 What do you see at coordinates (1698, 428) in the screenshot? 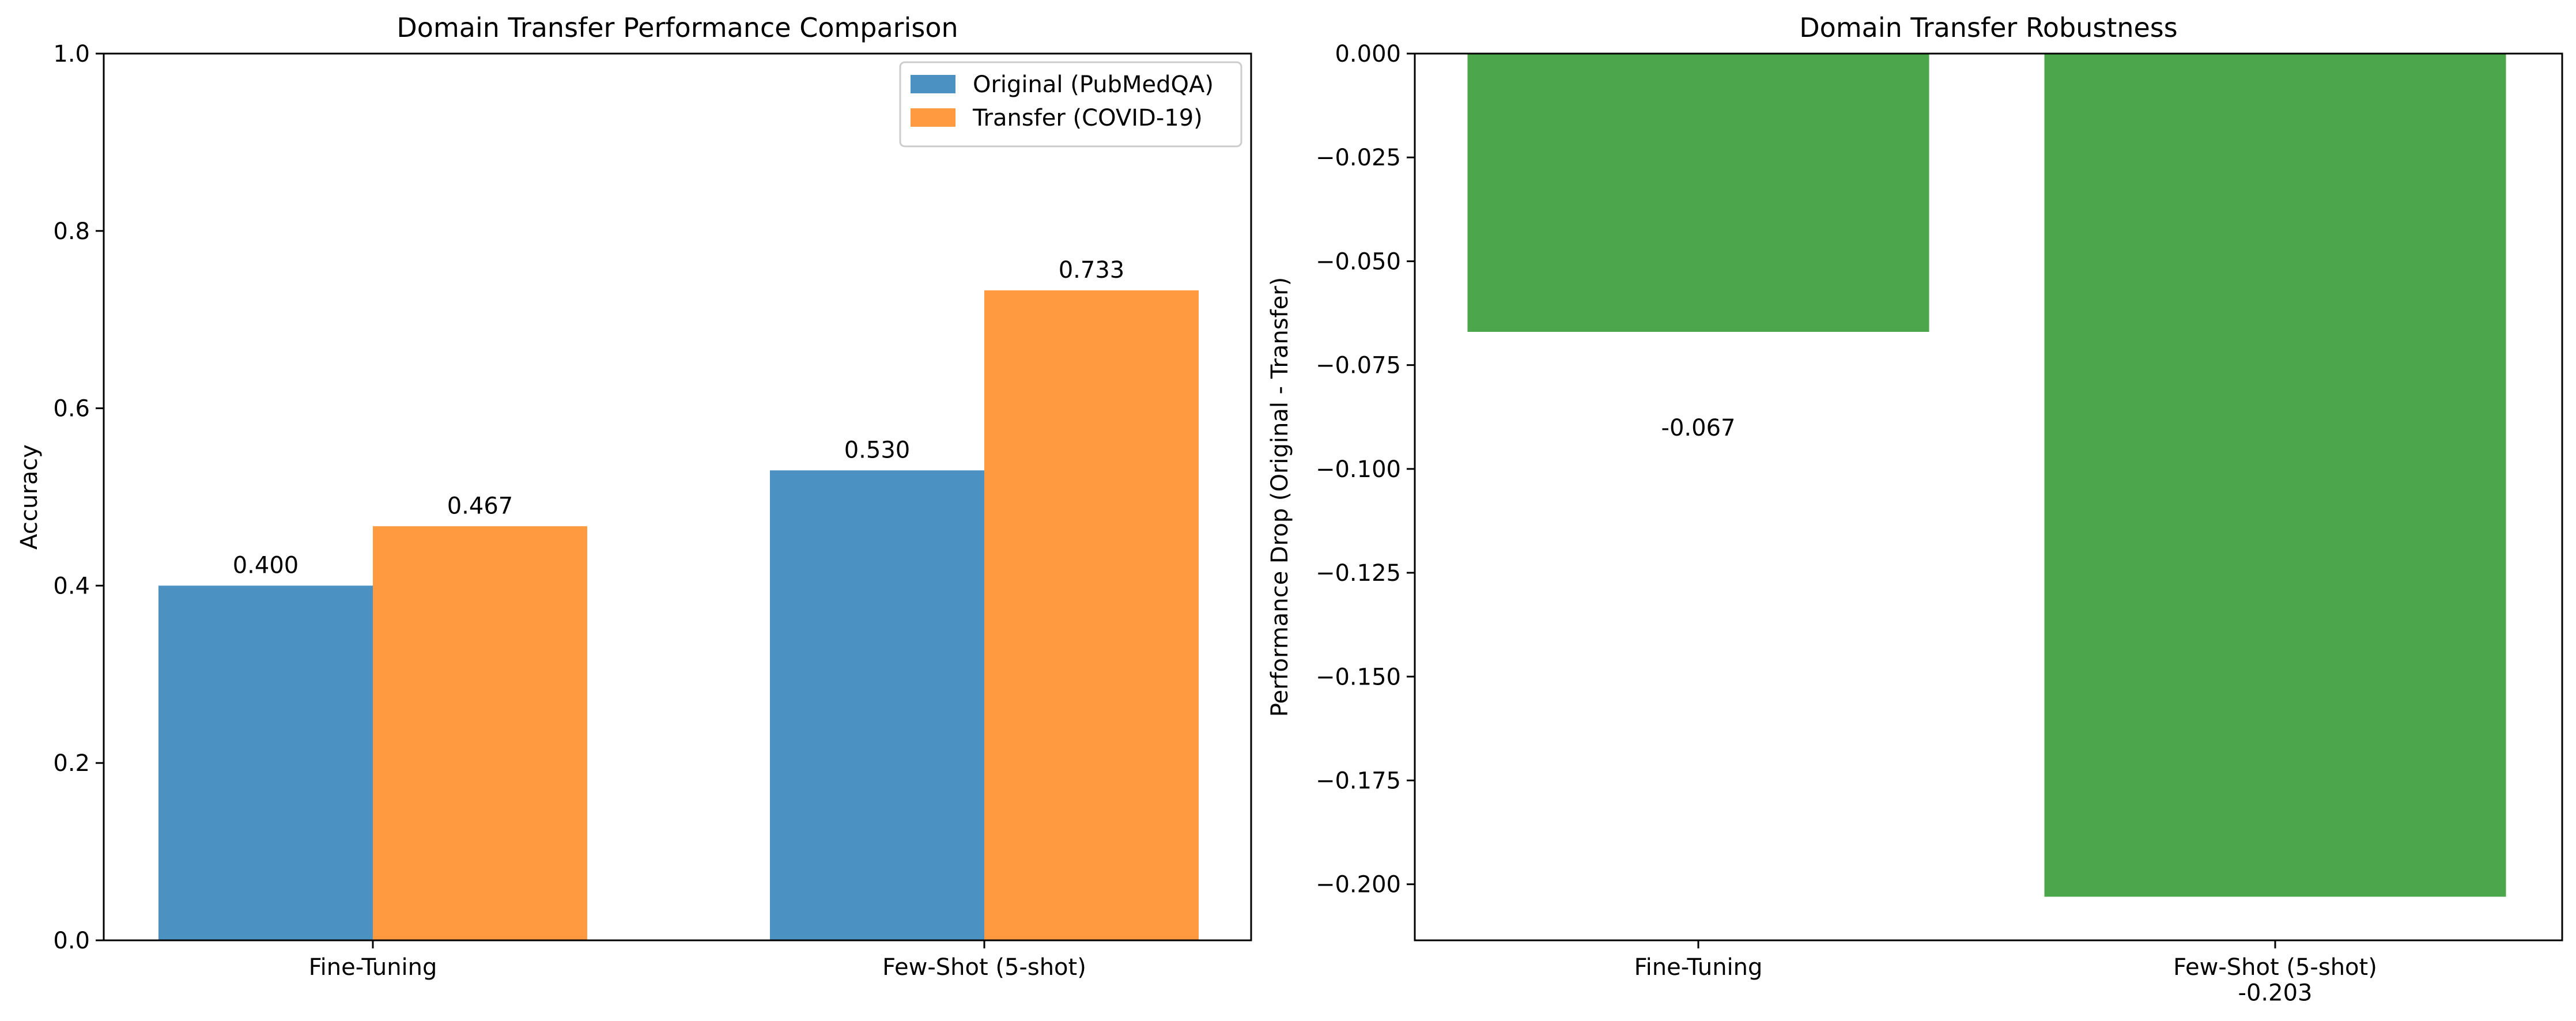
I see `chart-2-data-label-1: -0.067` at bounding box center [1698, 428].